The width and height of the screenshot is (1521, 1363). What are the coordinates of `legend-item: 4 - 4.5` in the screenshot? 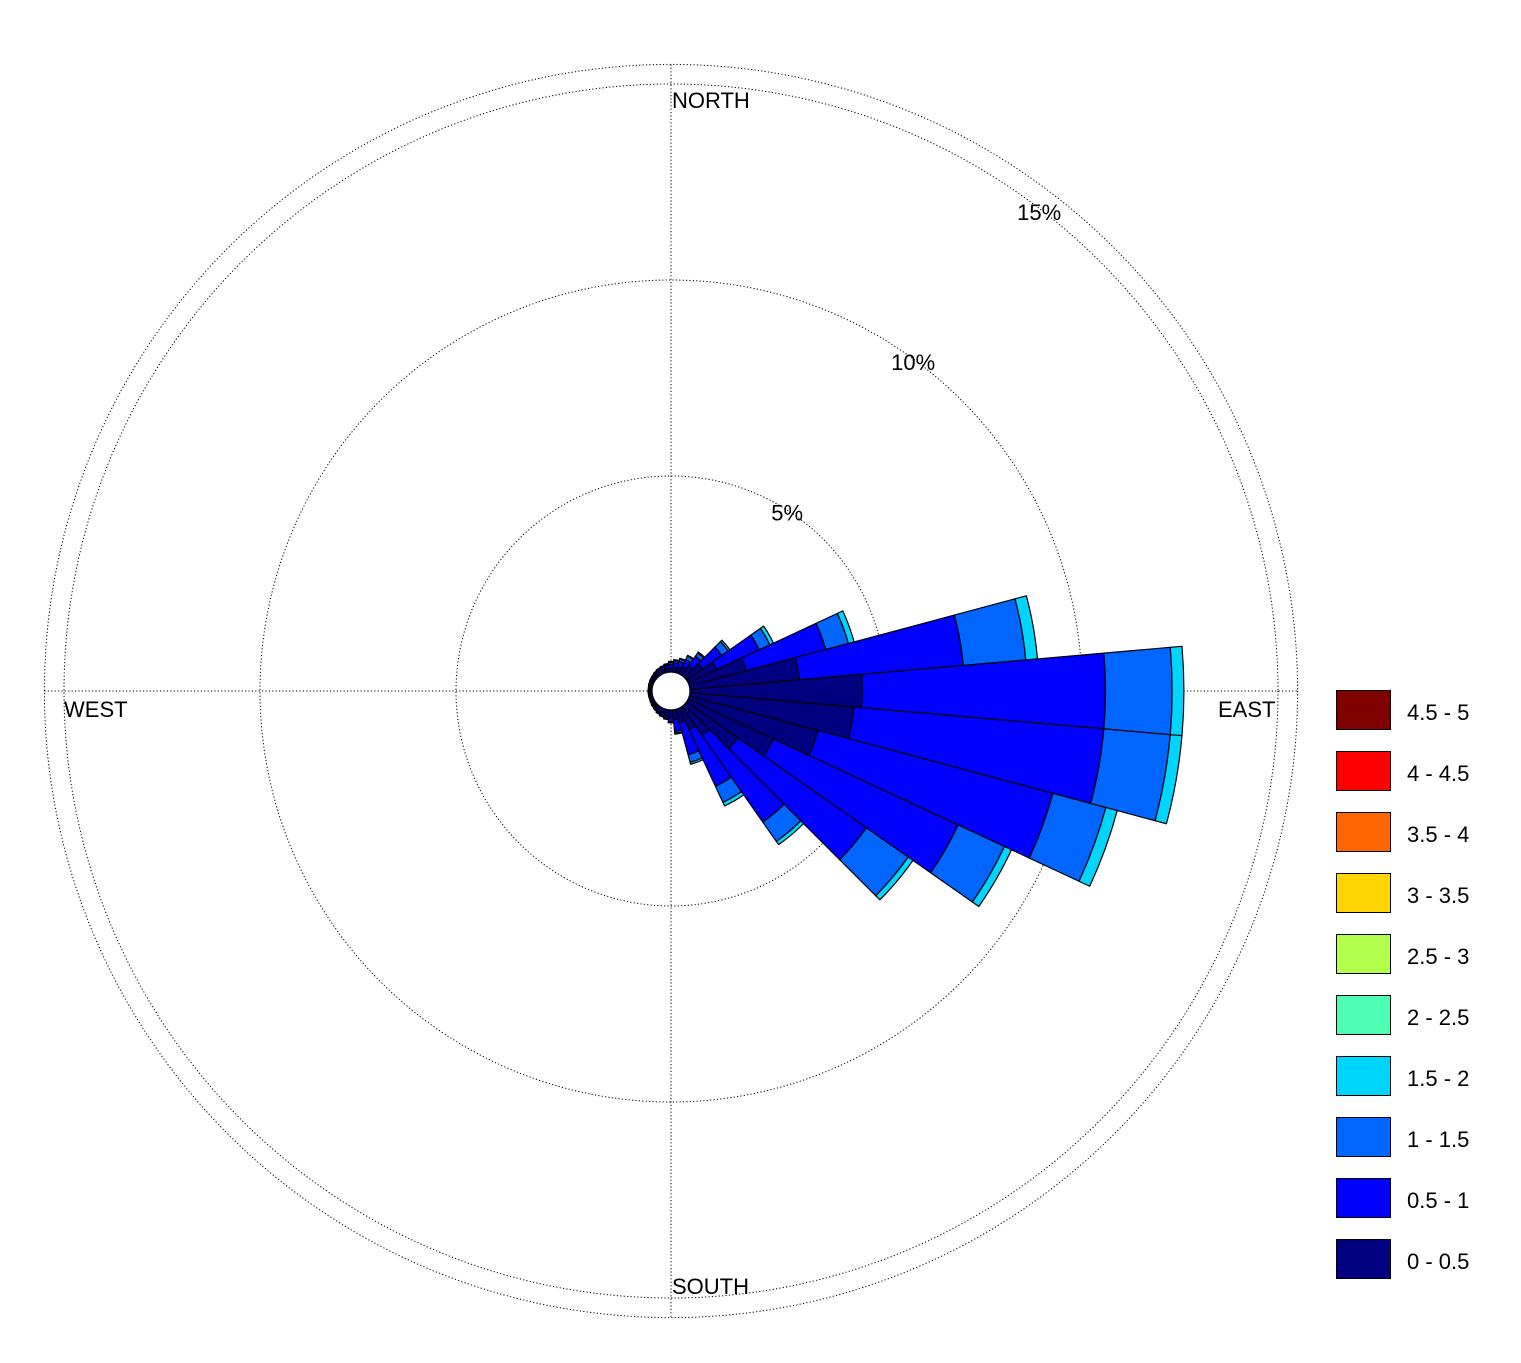 It's located at (1421, 781).